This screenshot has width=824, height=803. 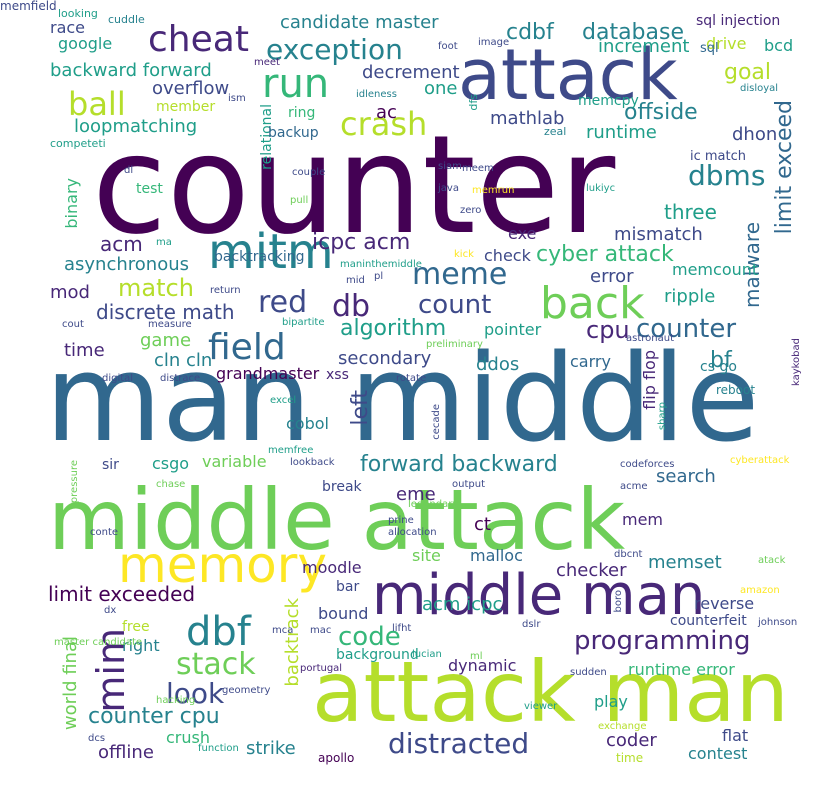 I want to click on word-bf: bf, so click(x=721, y=360).